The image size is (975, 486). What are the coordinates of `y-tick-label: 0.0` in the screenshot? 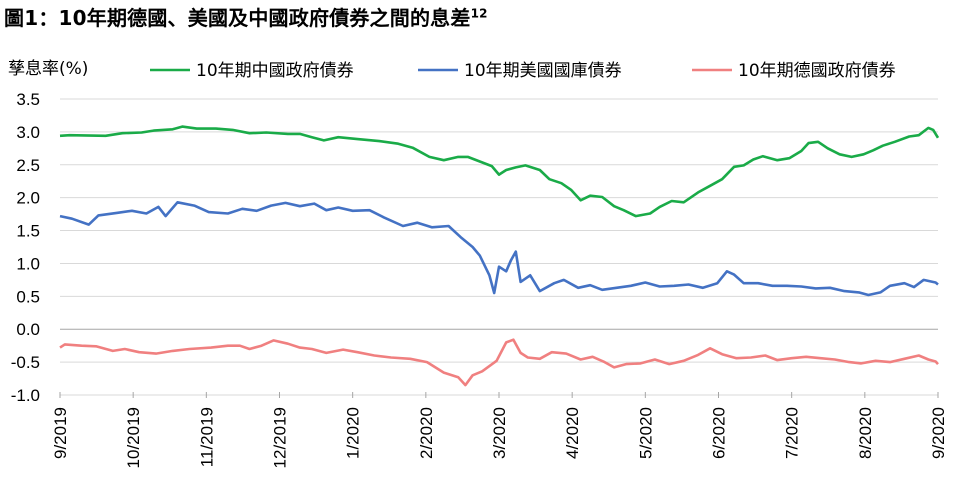 It's located at (28, 329).